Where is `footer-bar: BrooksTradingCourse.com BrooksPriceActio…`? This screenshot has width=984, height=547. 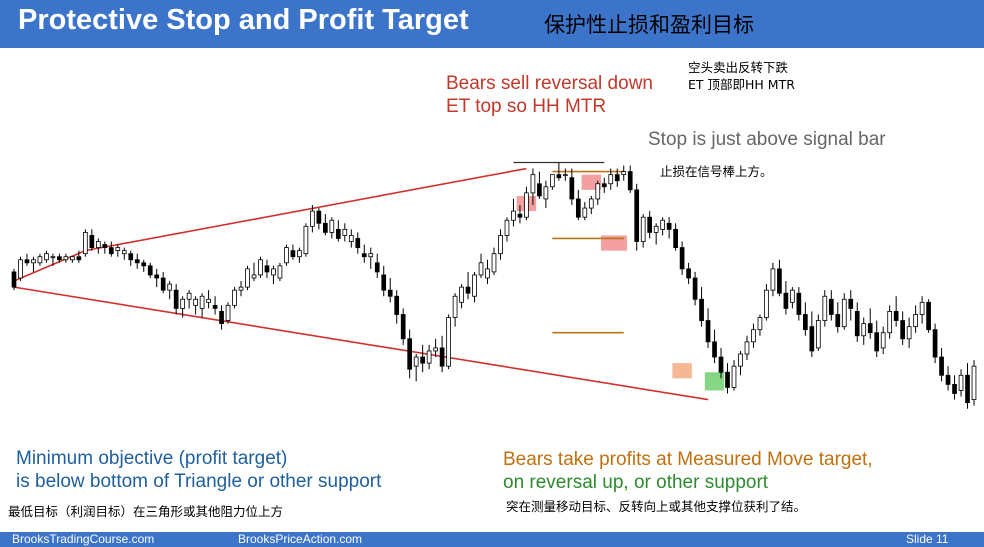 footer-bar: BrooksTradingCourse.com BrooksPriceActio… is located at coordinates (492, 539).